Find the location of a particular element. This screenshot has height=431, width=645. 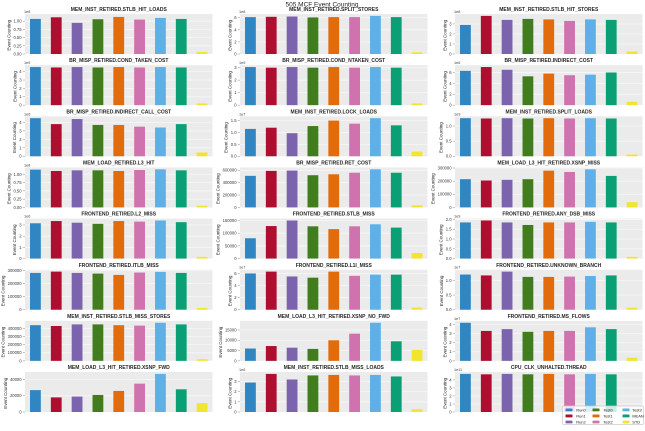

svg-text: 300000 is located at coordinates (15, 336).